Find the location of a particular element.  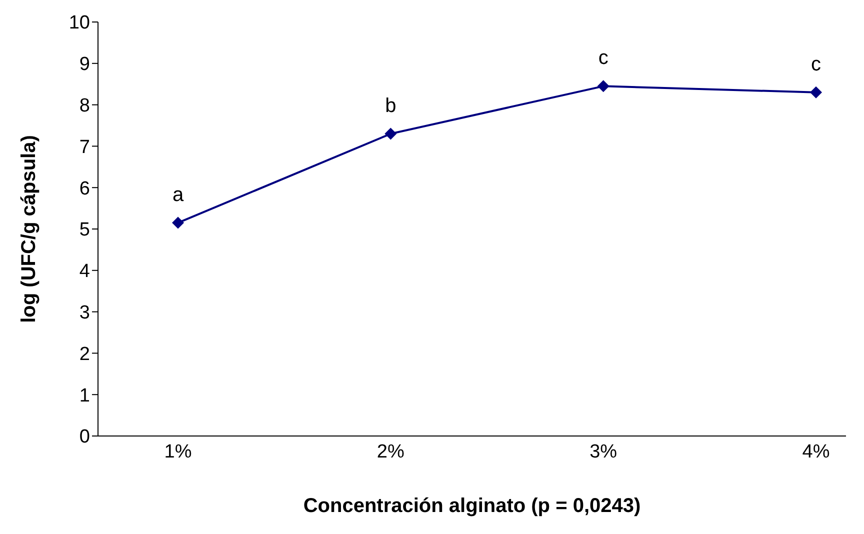

annotation: a is located at coordinates (178, 195).